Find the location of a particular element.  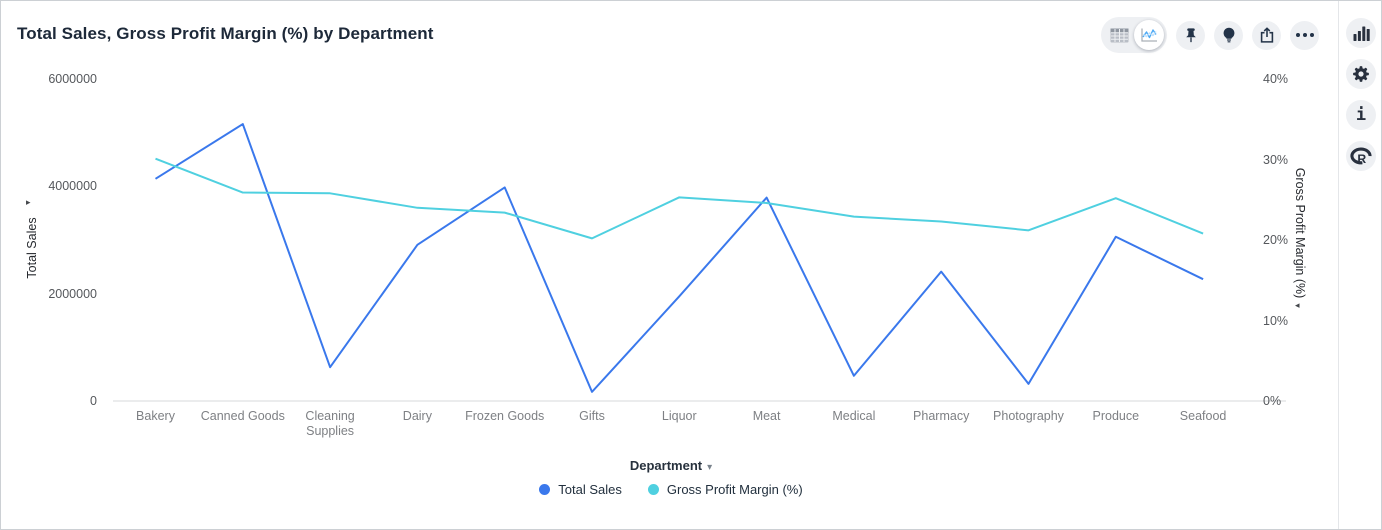

y-right-tick-label: 10% is located at coordinates (1276, 320).